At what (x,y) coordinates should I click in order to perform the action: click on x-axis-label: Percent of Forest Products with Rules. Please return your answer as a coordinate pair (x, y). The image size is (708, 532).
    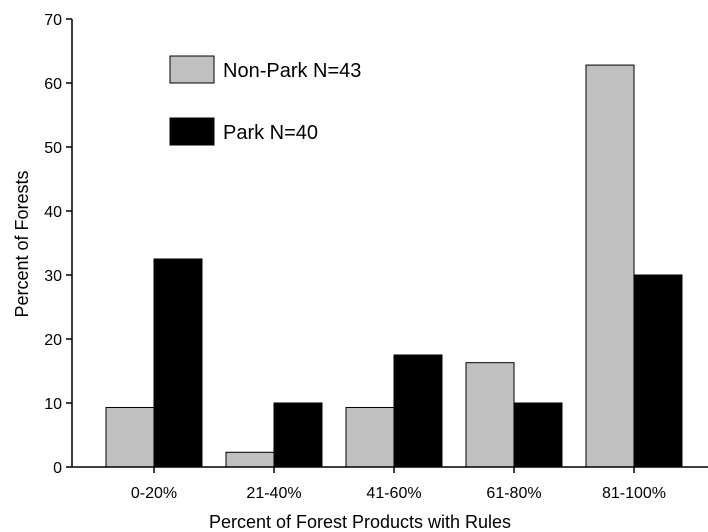
    Looking at the image, I should click on (360, 522).